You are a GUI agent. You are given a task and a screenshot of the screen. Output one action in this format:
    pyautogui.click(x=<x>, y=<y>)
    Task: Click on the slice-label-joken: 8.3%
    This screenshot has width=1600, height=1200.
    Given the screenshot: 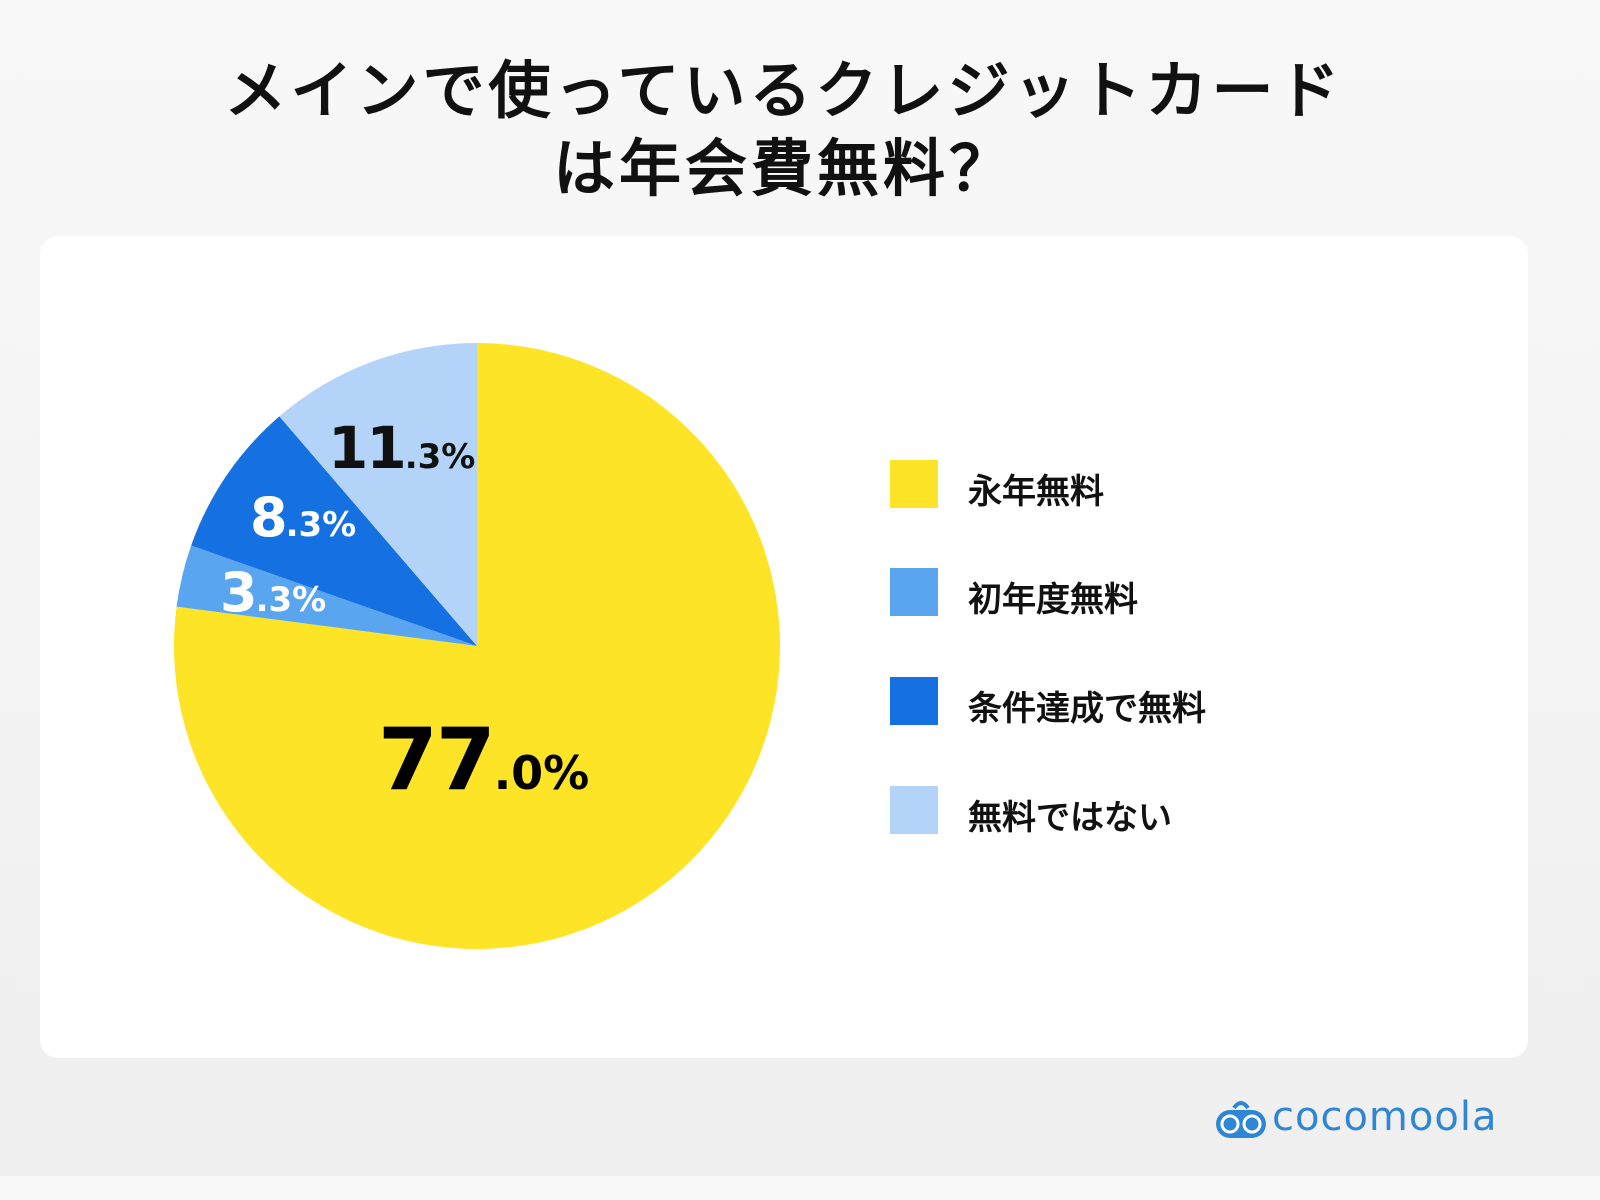 What is the action you would take?
    pyautogui.click(x=303, y=517)
    